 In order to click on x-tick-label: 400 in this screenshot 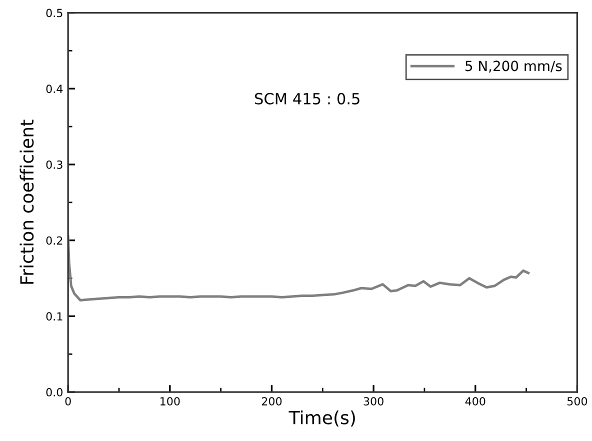, I will do `click(475, 401)`.